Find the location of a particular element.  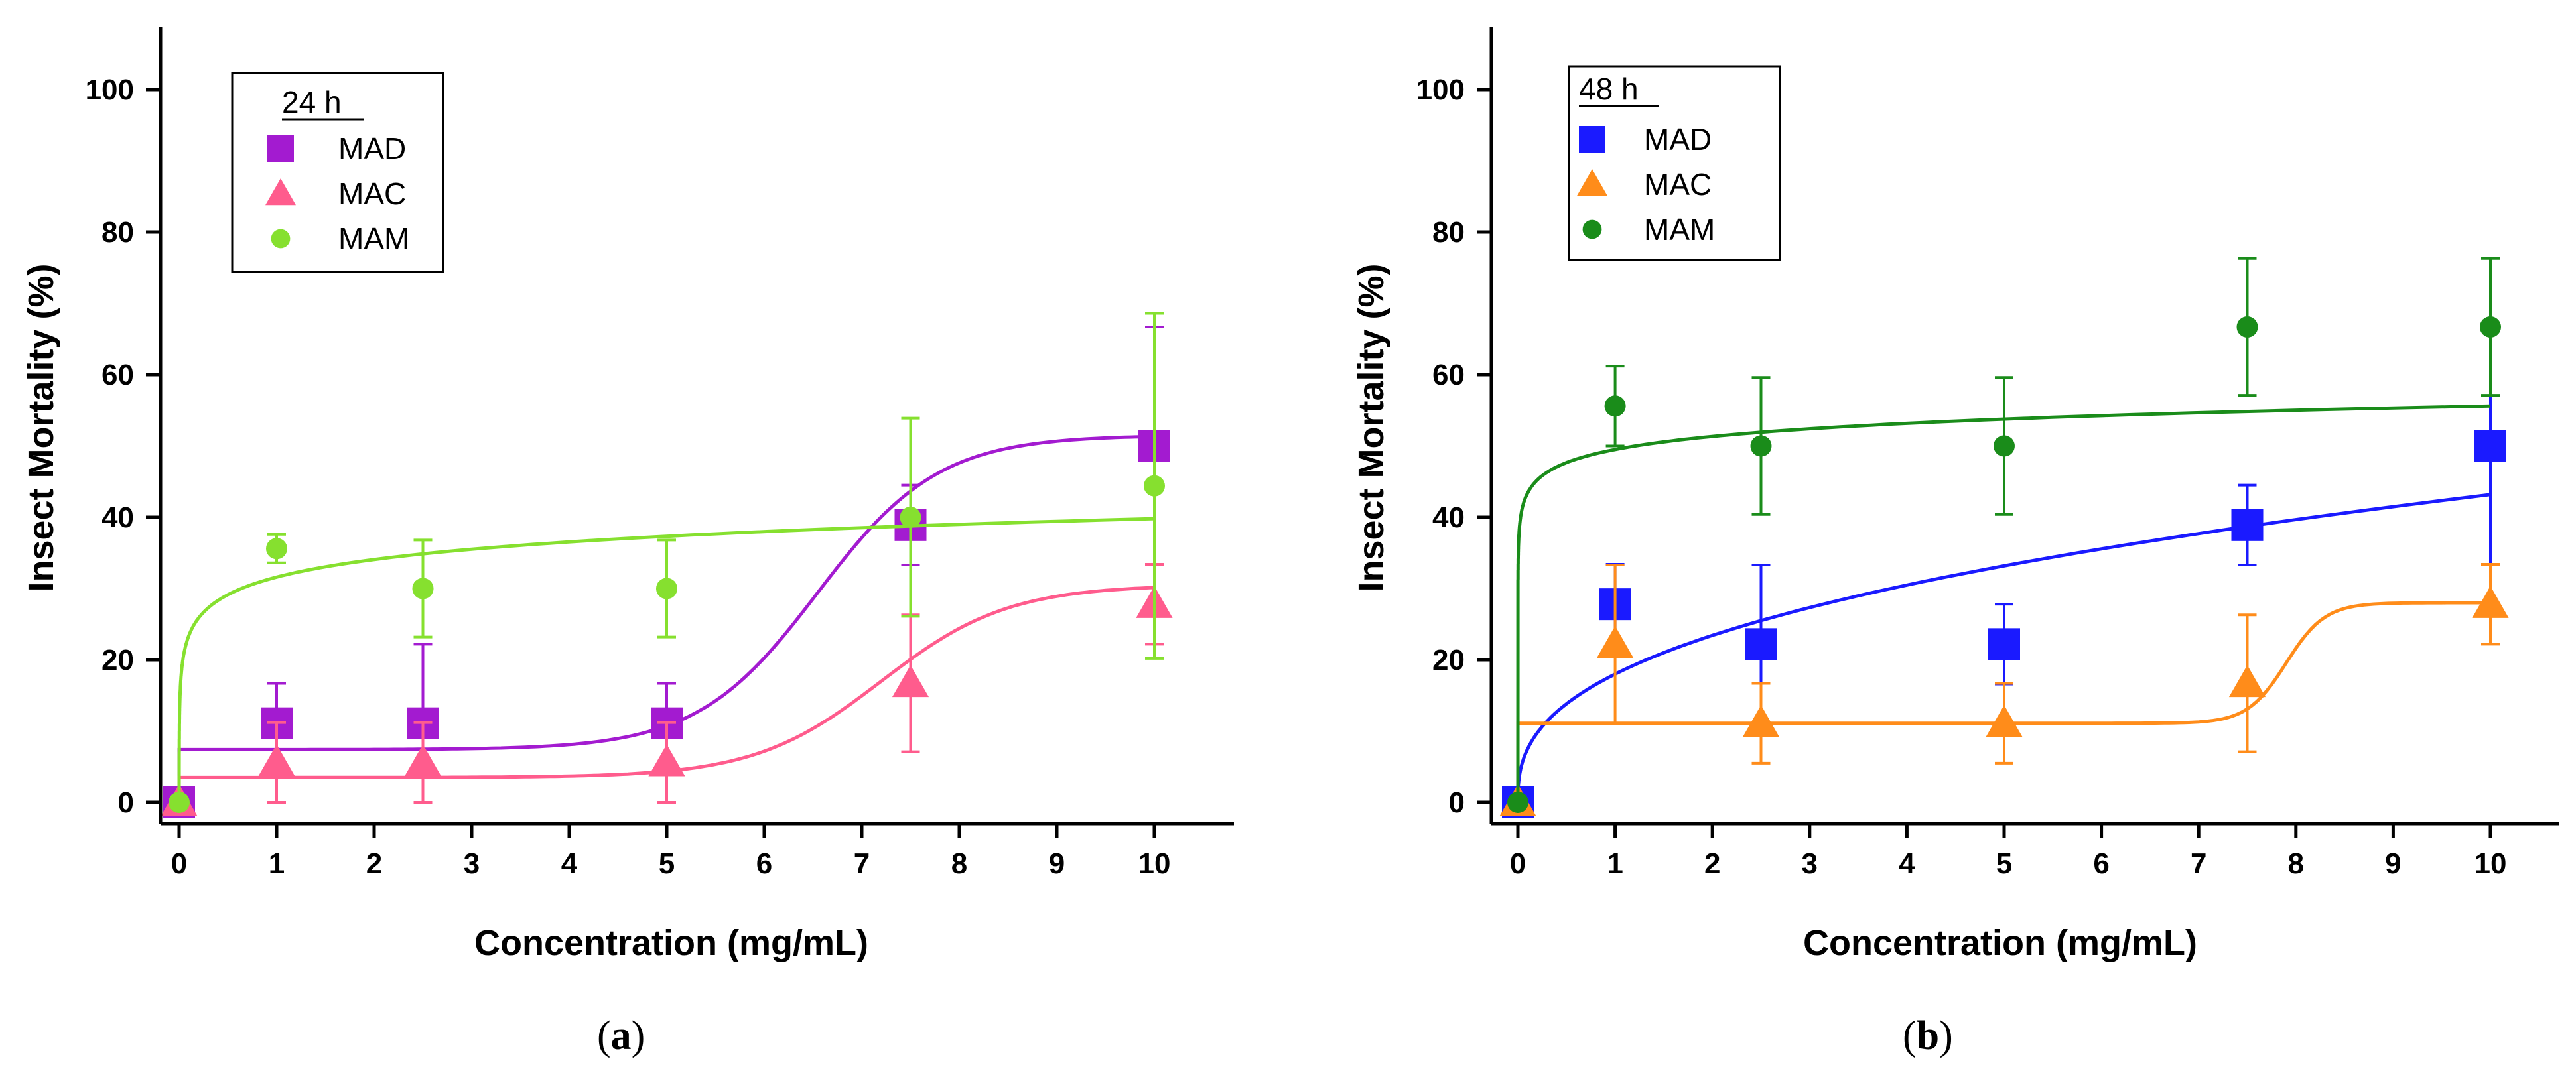

legend-b: 48 h MAD MAC MAM is located at coordinates (1674, 163).